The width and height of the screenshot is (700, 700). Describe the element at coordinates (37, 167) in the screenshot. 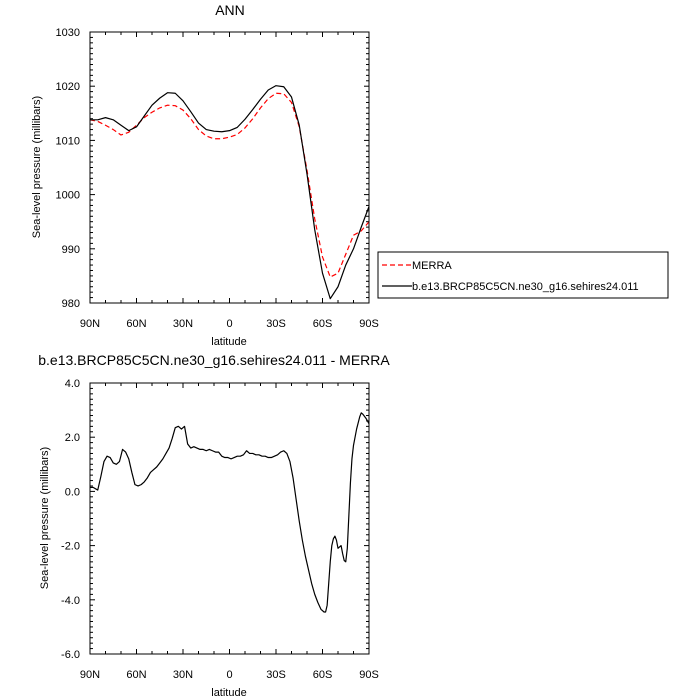

I see `top-y-axis-label: Sea-level pressure (millibars)` at that location.